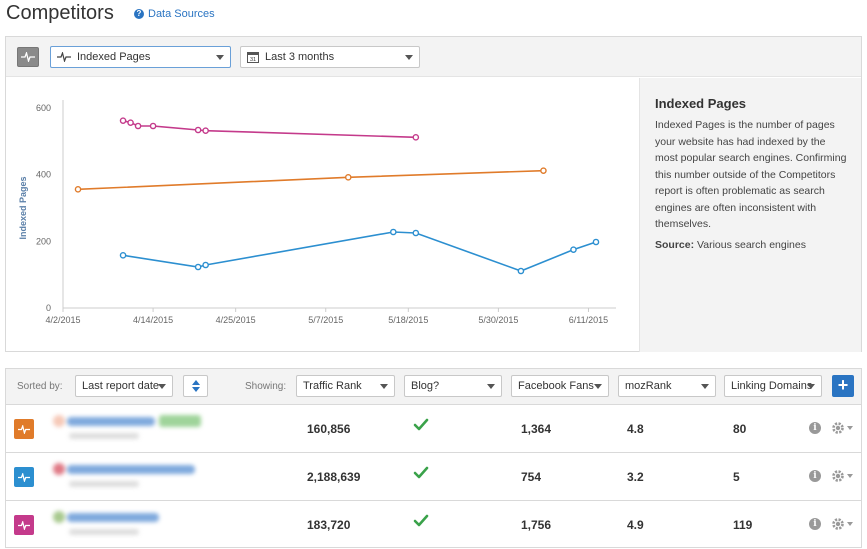 The height and width of the screenshot is (549, 867). I want to click on column-select-1: Traffic Rank, so click(345, 386).